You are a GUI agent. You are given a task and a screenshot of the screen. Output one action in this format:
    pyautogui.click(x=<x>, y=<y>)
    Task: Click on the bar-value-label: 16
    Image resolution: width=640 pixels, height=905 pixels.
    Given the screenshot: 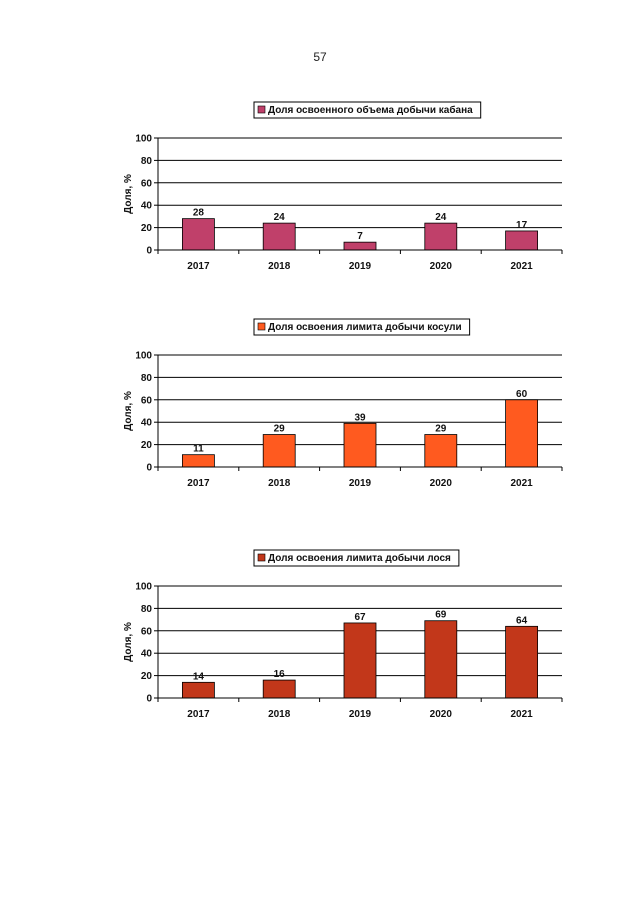 What is the action you would take?
    pyautogui.click(x=280, y=674)
    